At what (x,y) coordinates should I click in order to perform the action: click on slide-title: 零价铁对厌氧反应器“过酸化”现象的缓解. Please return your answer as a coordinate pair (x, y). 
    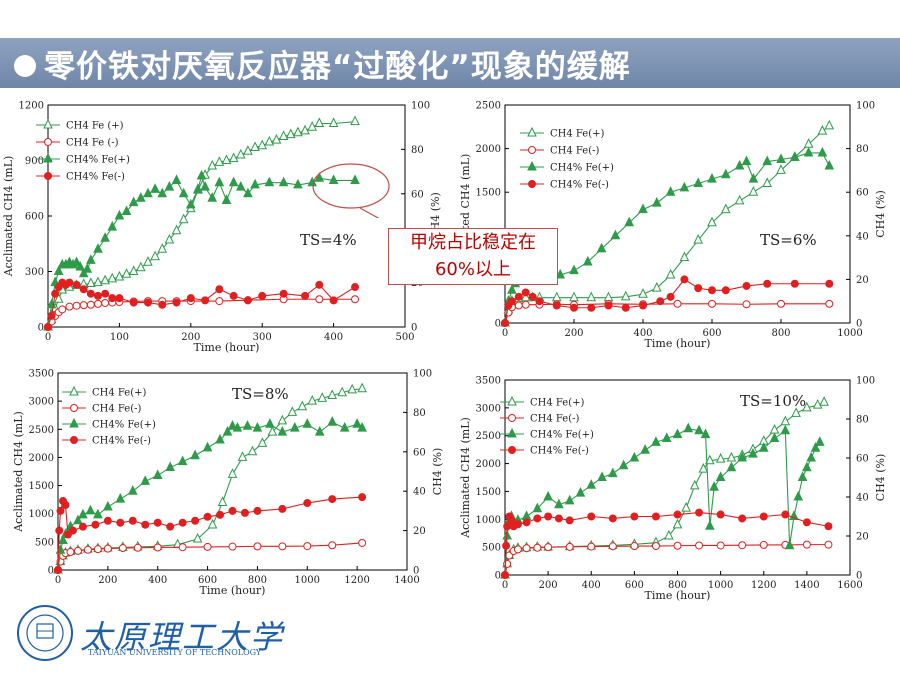
    Looking at the image, I should click on (337, 67).